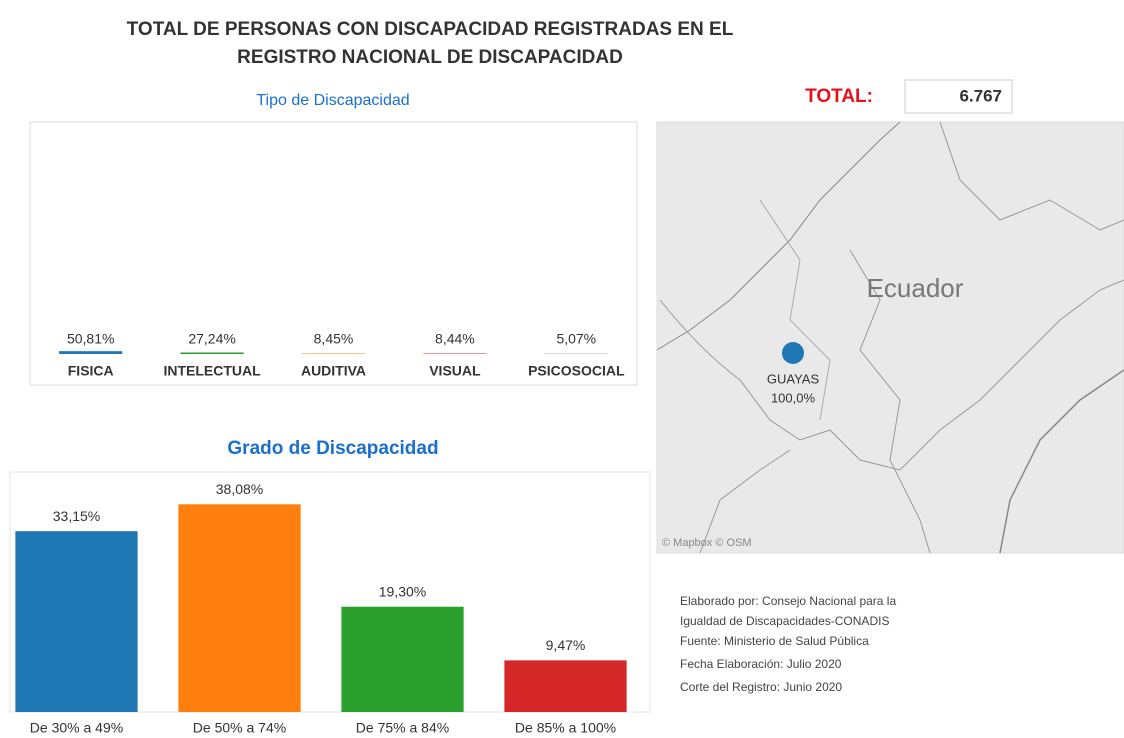 The width and height of the screenshot is (1124, 738). What do you see at coordinates (788, 601) in the screenshot?
I see `note: Elaborado por: Consejo Nacional para la` at bounding box center [788, 601].